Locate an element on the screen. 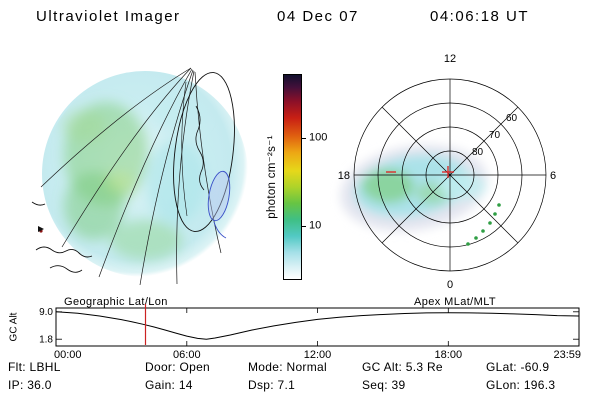  limb-marker-icon is located at coordinates (41, 229).